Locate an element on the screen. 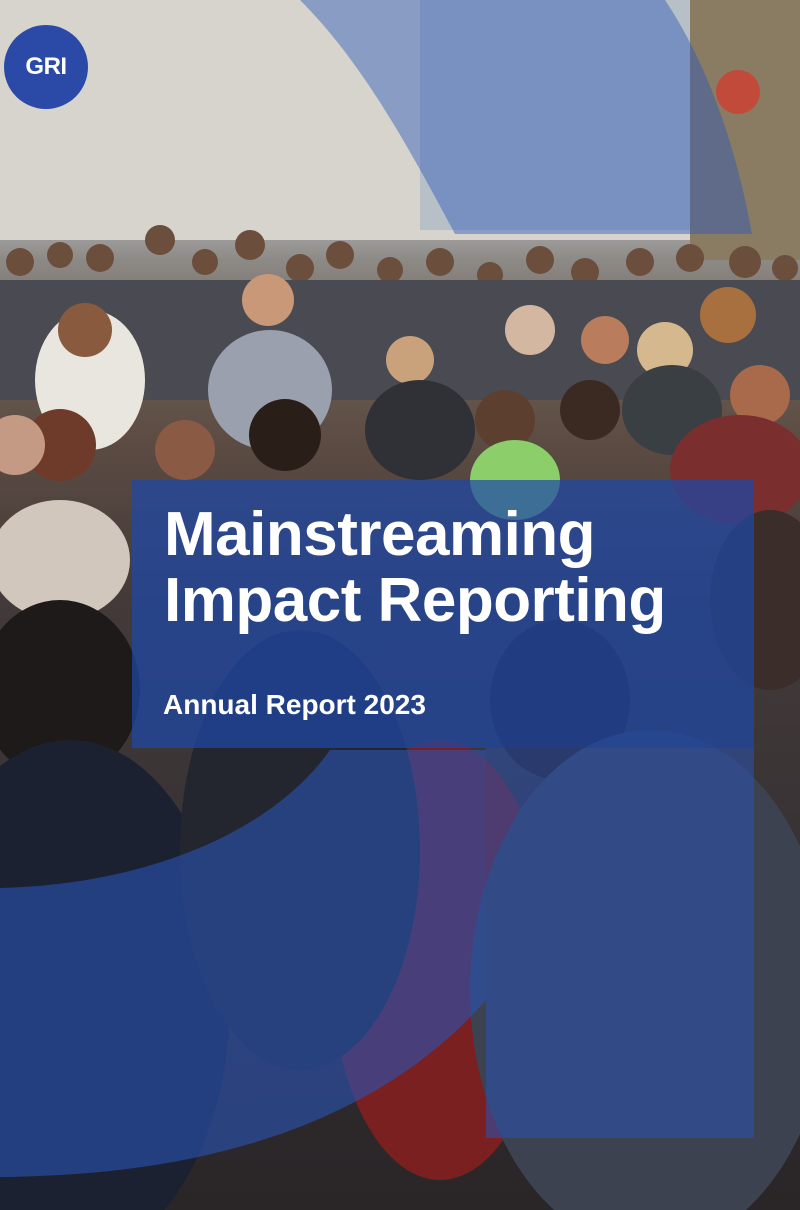 Image resolution: width=800 pixels, height=1210 pixels. report-subtitle: Annual Report 2023 is located at coordinates (294, 704).